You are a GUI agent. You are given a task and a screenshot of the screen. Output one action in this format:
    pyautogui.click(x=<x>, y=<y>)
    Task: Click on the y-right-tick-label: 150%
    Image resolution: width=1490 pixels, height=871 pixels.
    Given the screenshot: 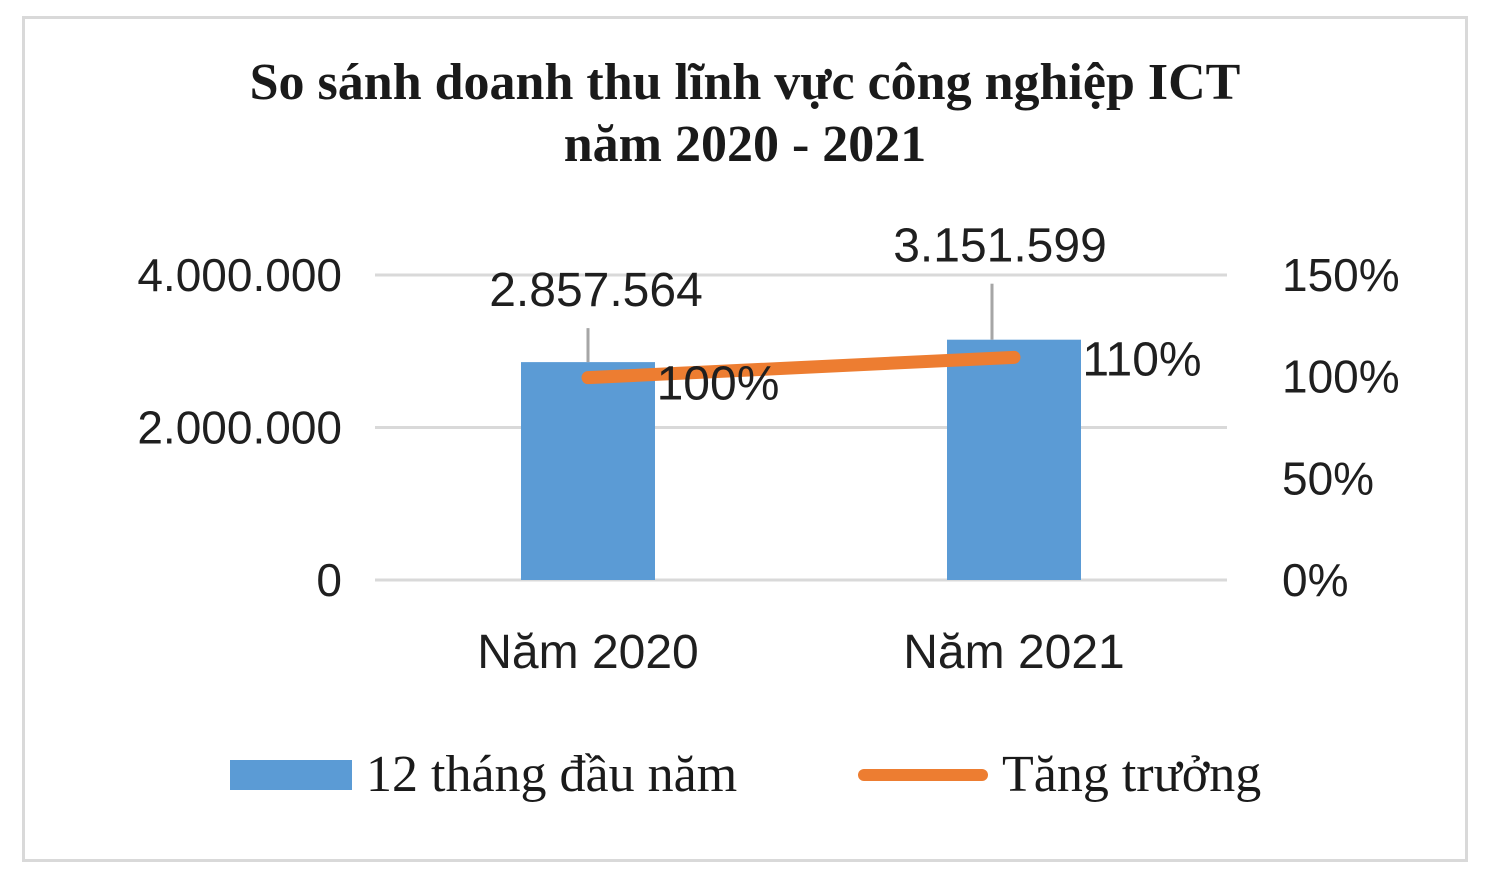 What is the action you would take?
    pyautogui.click(x=1341, y=275)
    